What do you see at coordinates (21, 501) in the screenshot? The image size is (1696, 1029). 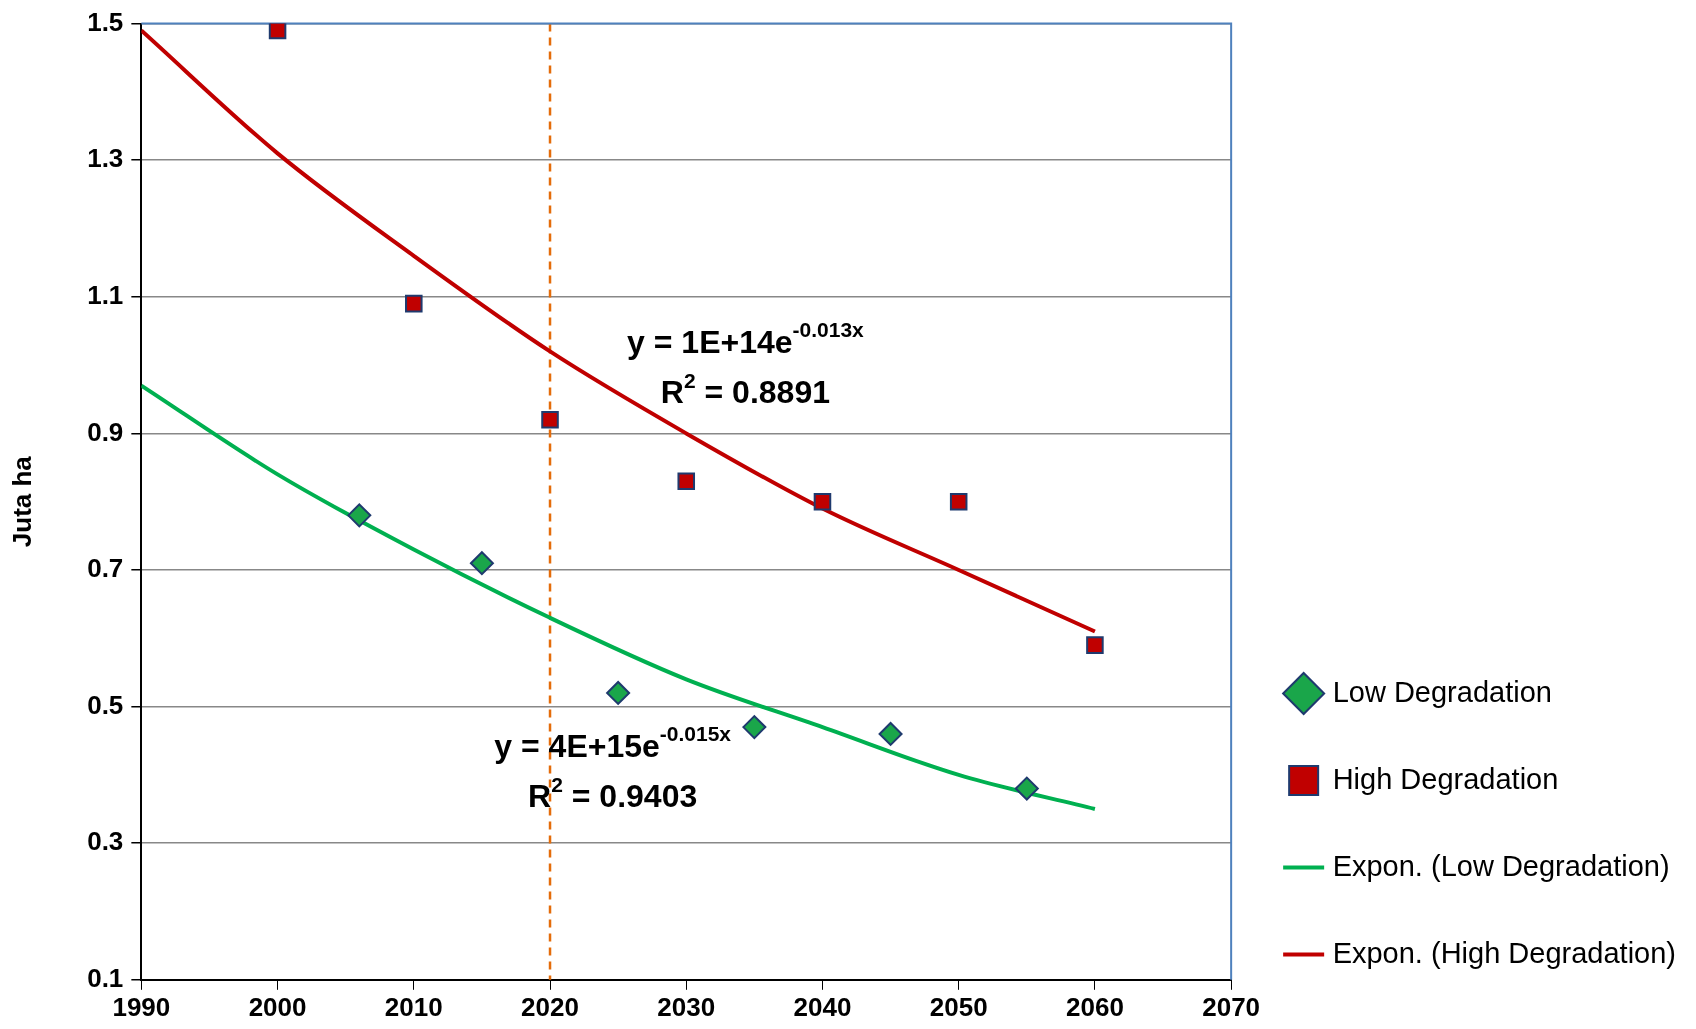 I see `y-axis-title: Juta ha` at bounding box center [21, 501].